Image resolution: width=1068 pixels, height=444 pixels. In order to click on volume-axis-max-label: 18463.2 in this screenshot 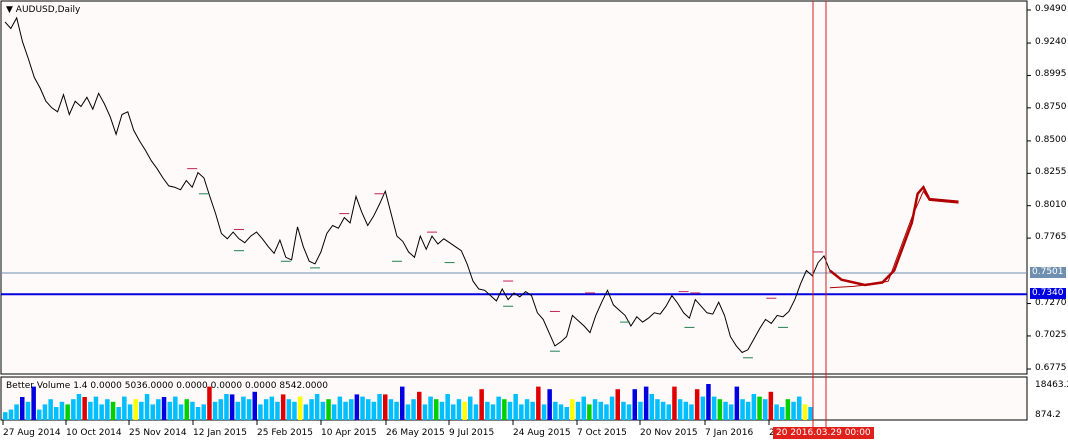, I will do `click(1051, 385)`.